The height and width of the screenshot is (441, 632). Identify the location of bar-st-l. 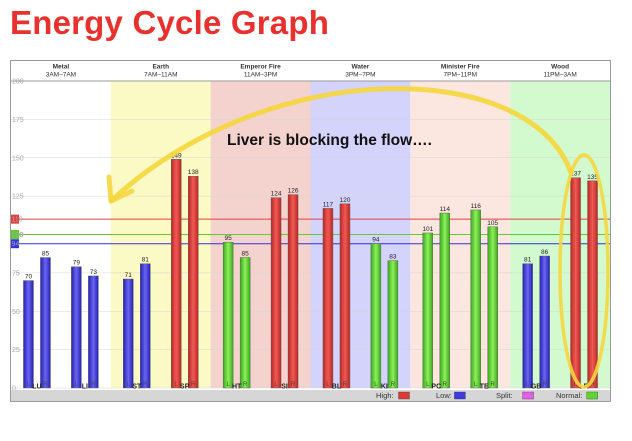
(128, 333).